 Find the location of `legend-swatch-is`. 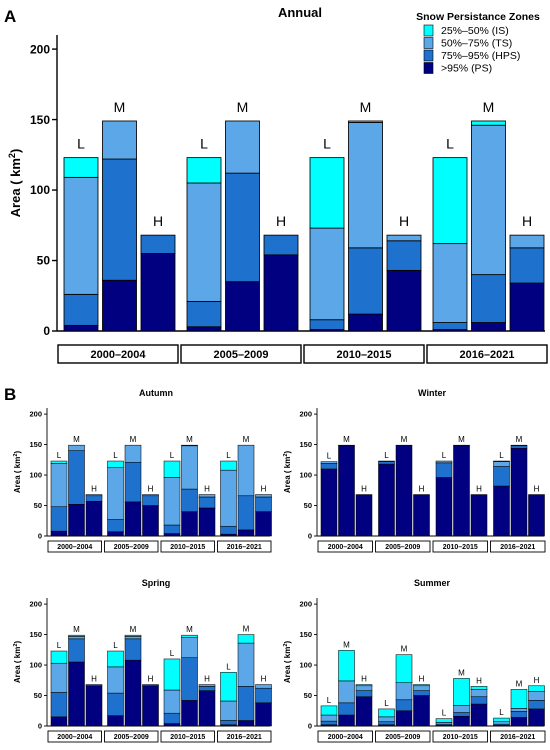

legend-swatch-is is located at coordinates (428, 30).